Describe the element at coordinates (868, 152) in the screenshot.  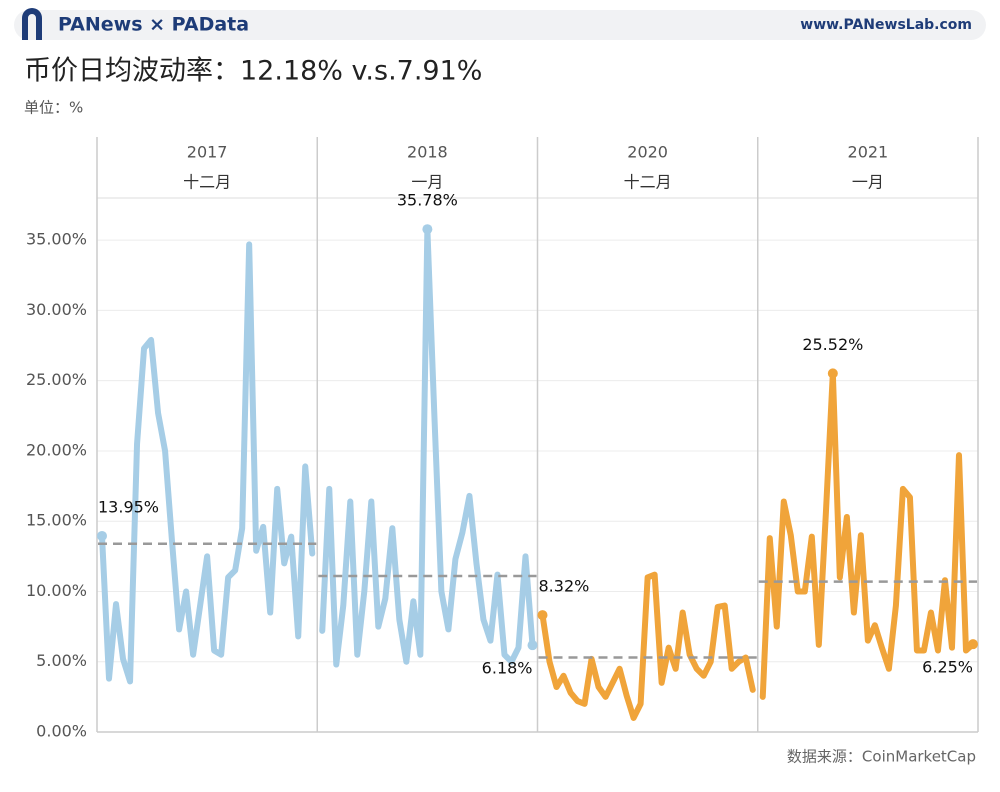
I see `panel-year: 2021` at that location.